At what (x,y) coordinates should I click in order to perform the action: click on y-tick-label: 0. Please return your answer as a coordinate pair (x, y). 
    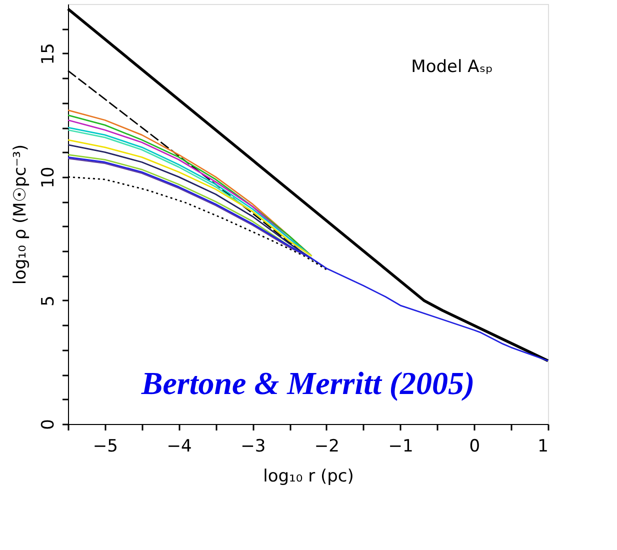
    Looking at the image, I should click on (48, 424).